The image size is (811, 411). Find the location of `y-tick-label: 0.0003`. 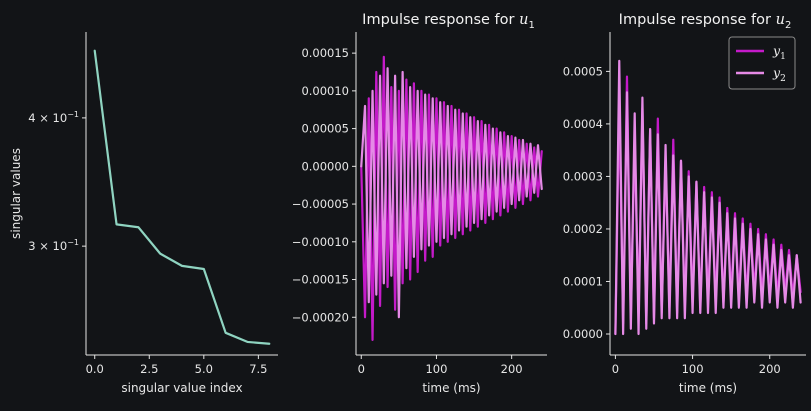

y-tick-label: 0.0003 is located at coordinates (583, 176).